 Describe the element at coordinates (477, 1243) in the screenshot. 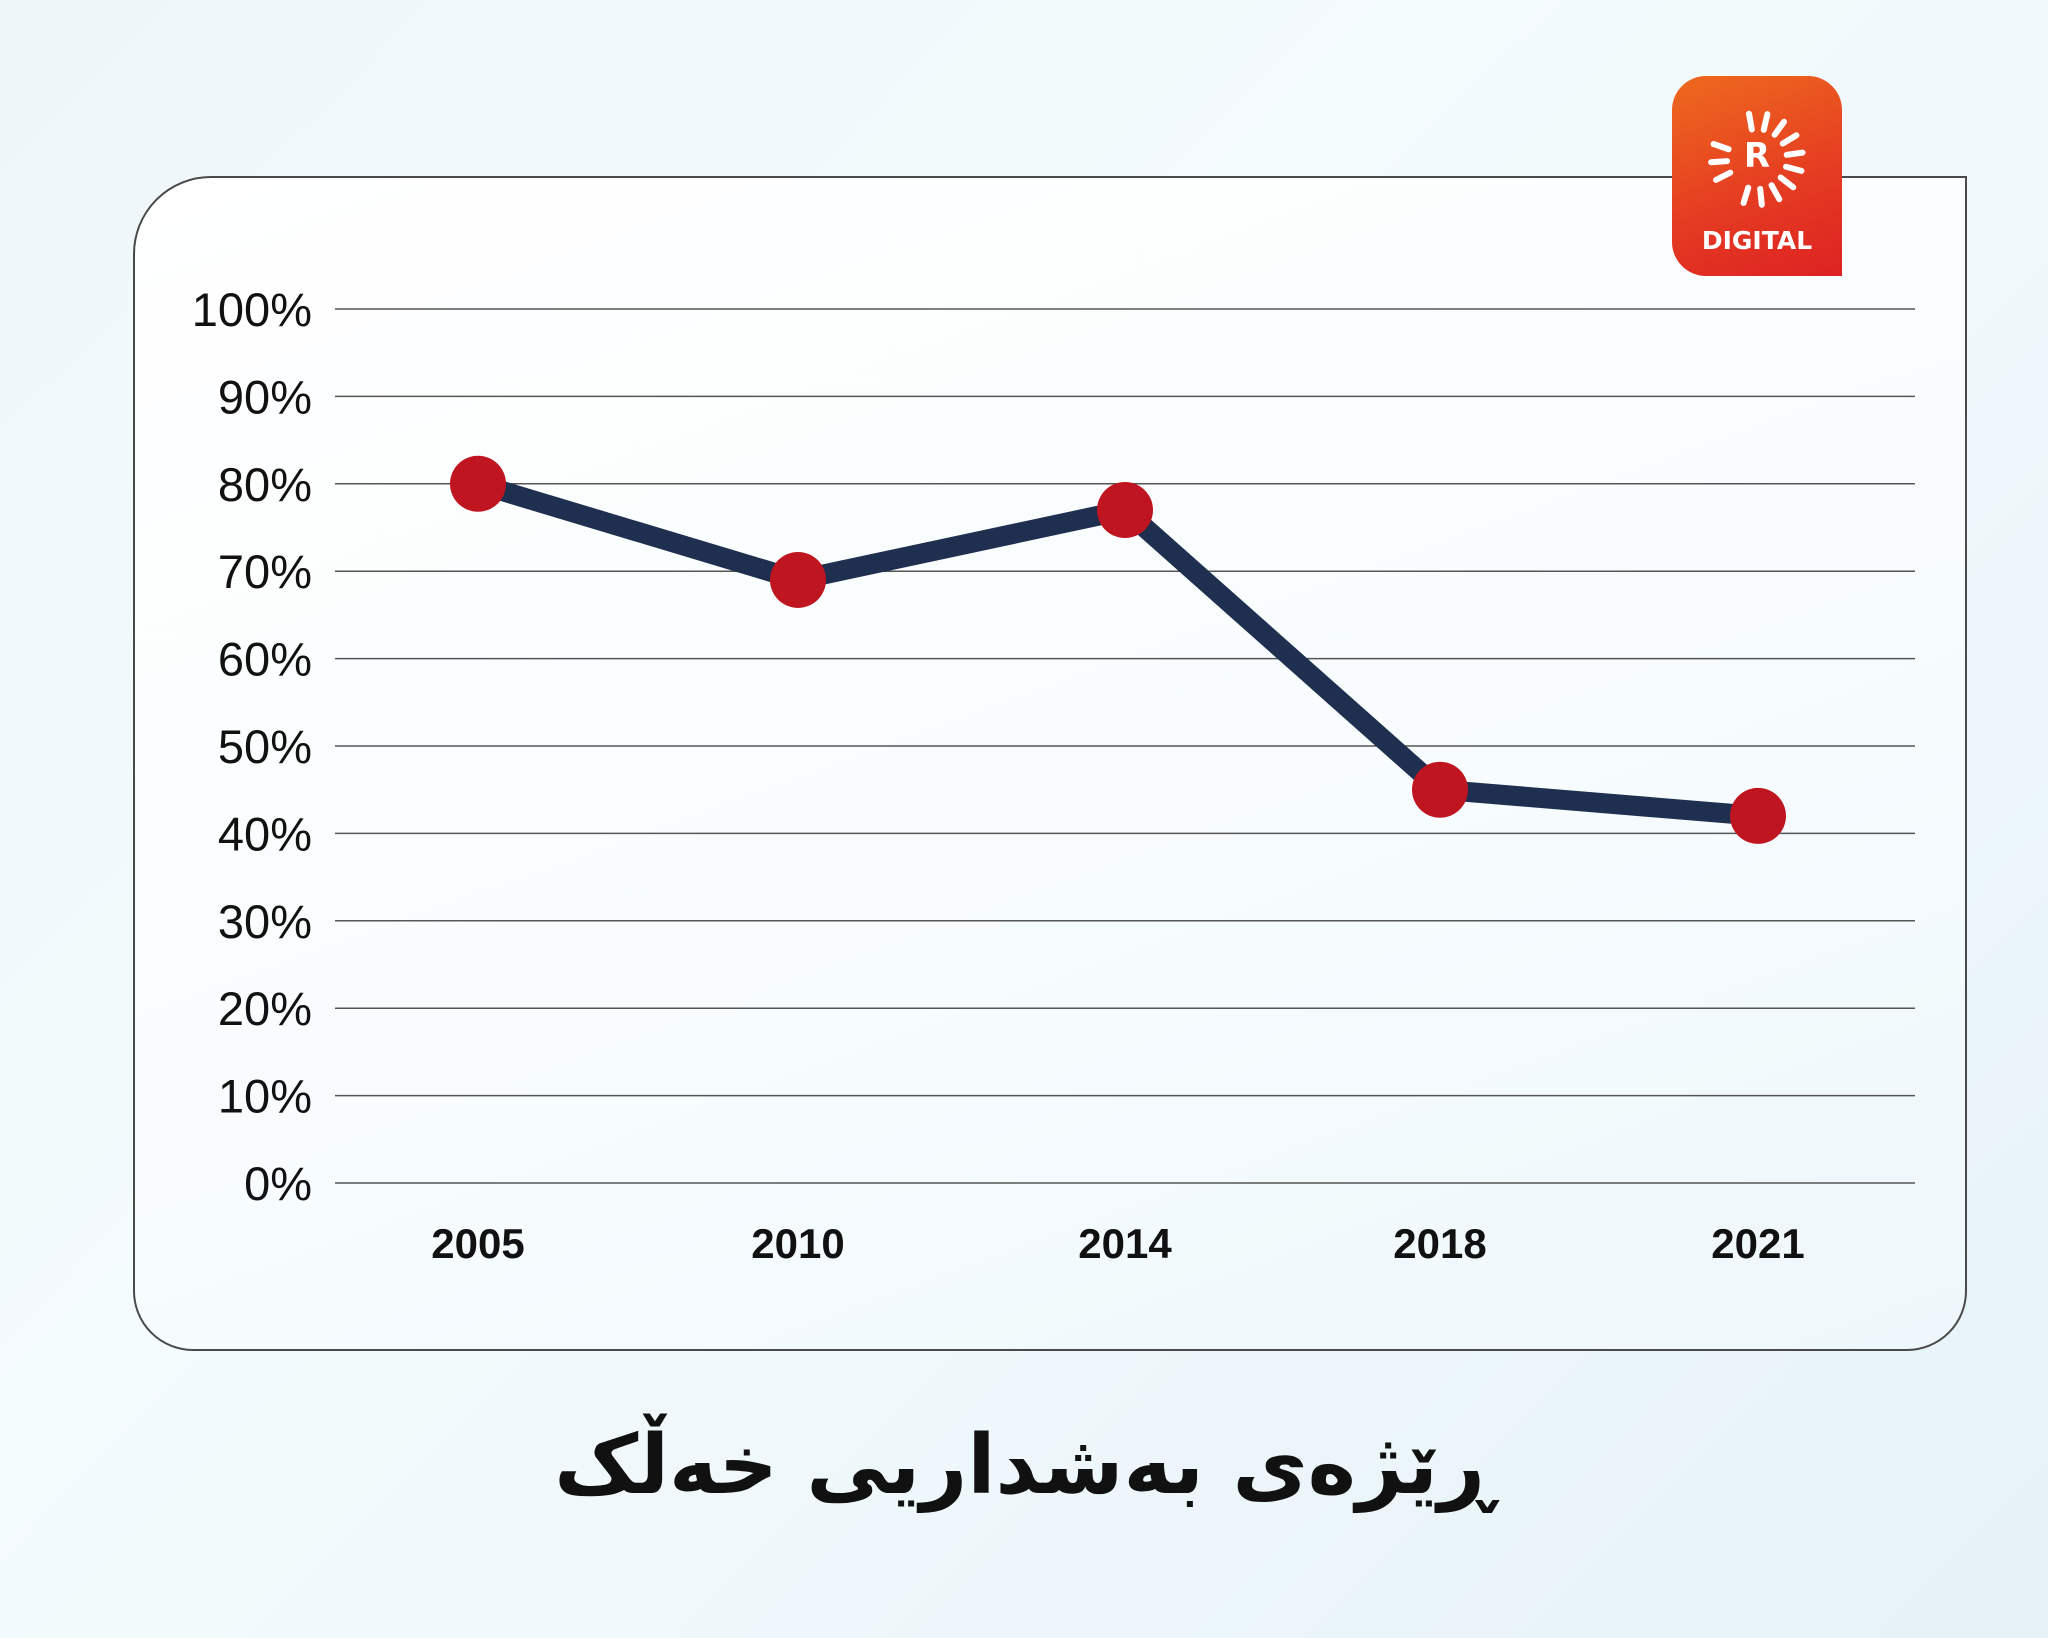

I see `x-tick-label: 2005` at that location.